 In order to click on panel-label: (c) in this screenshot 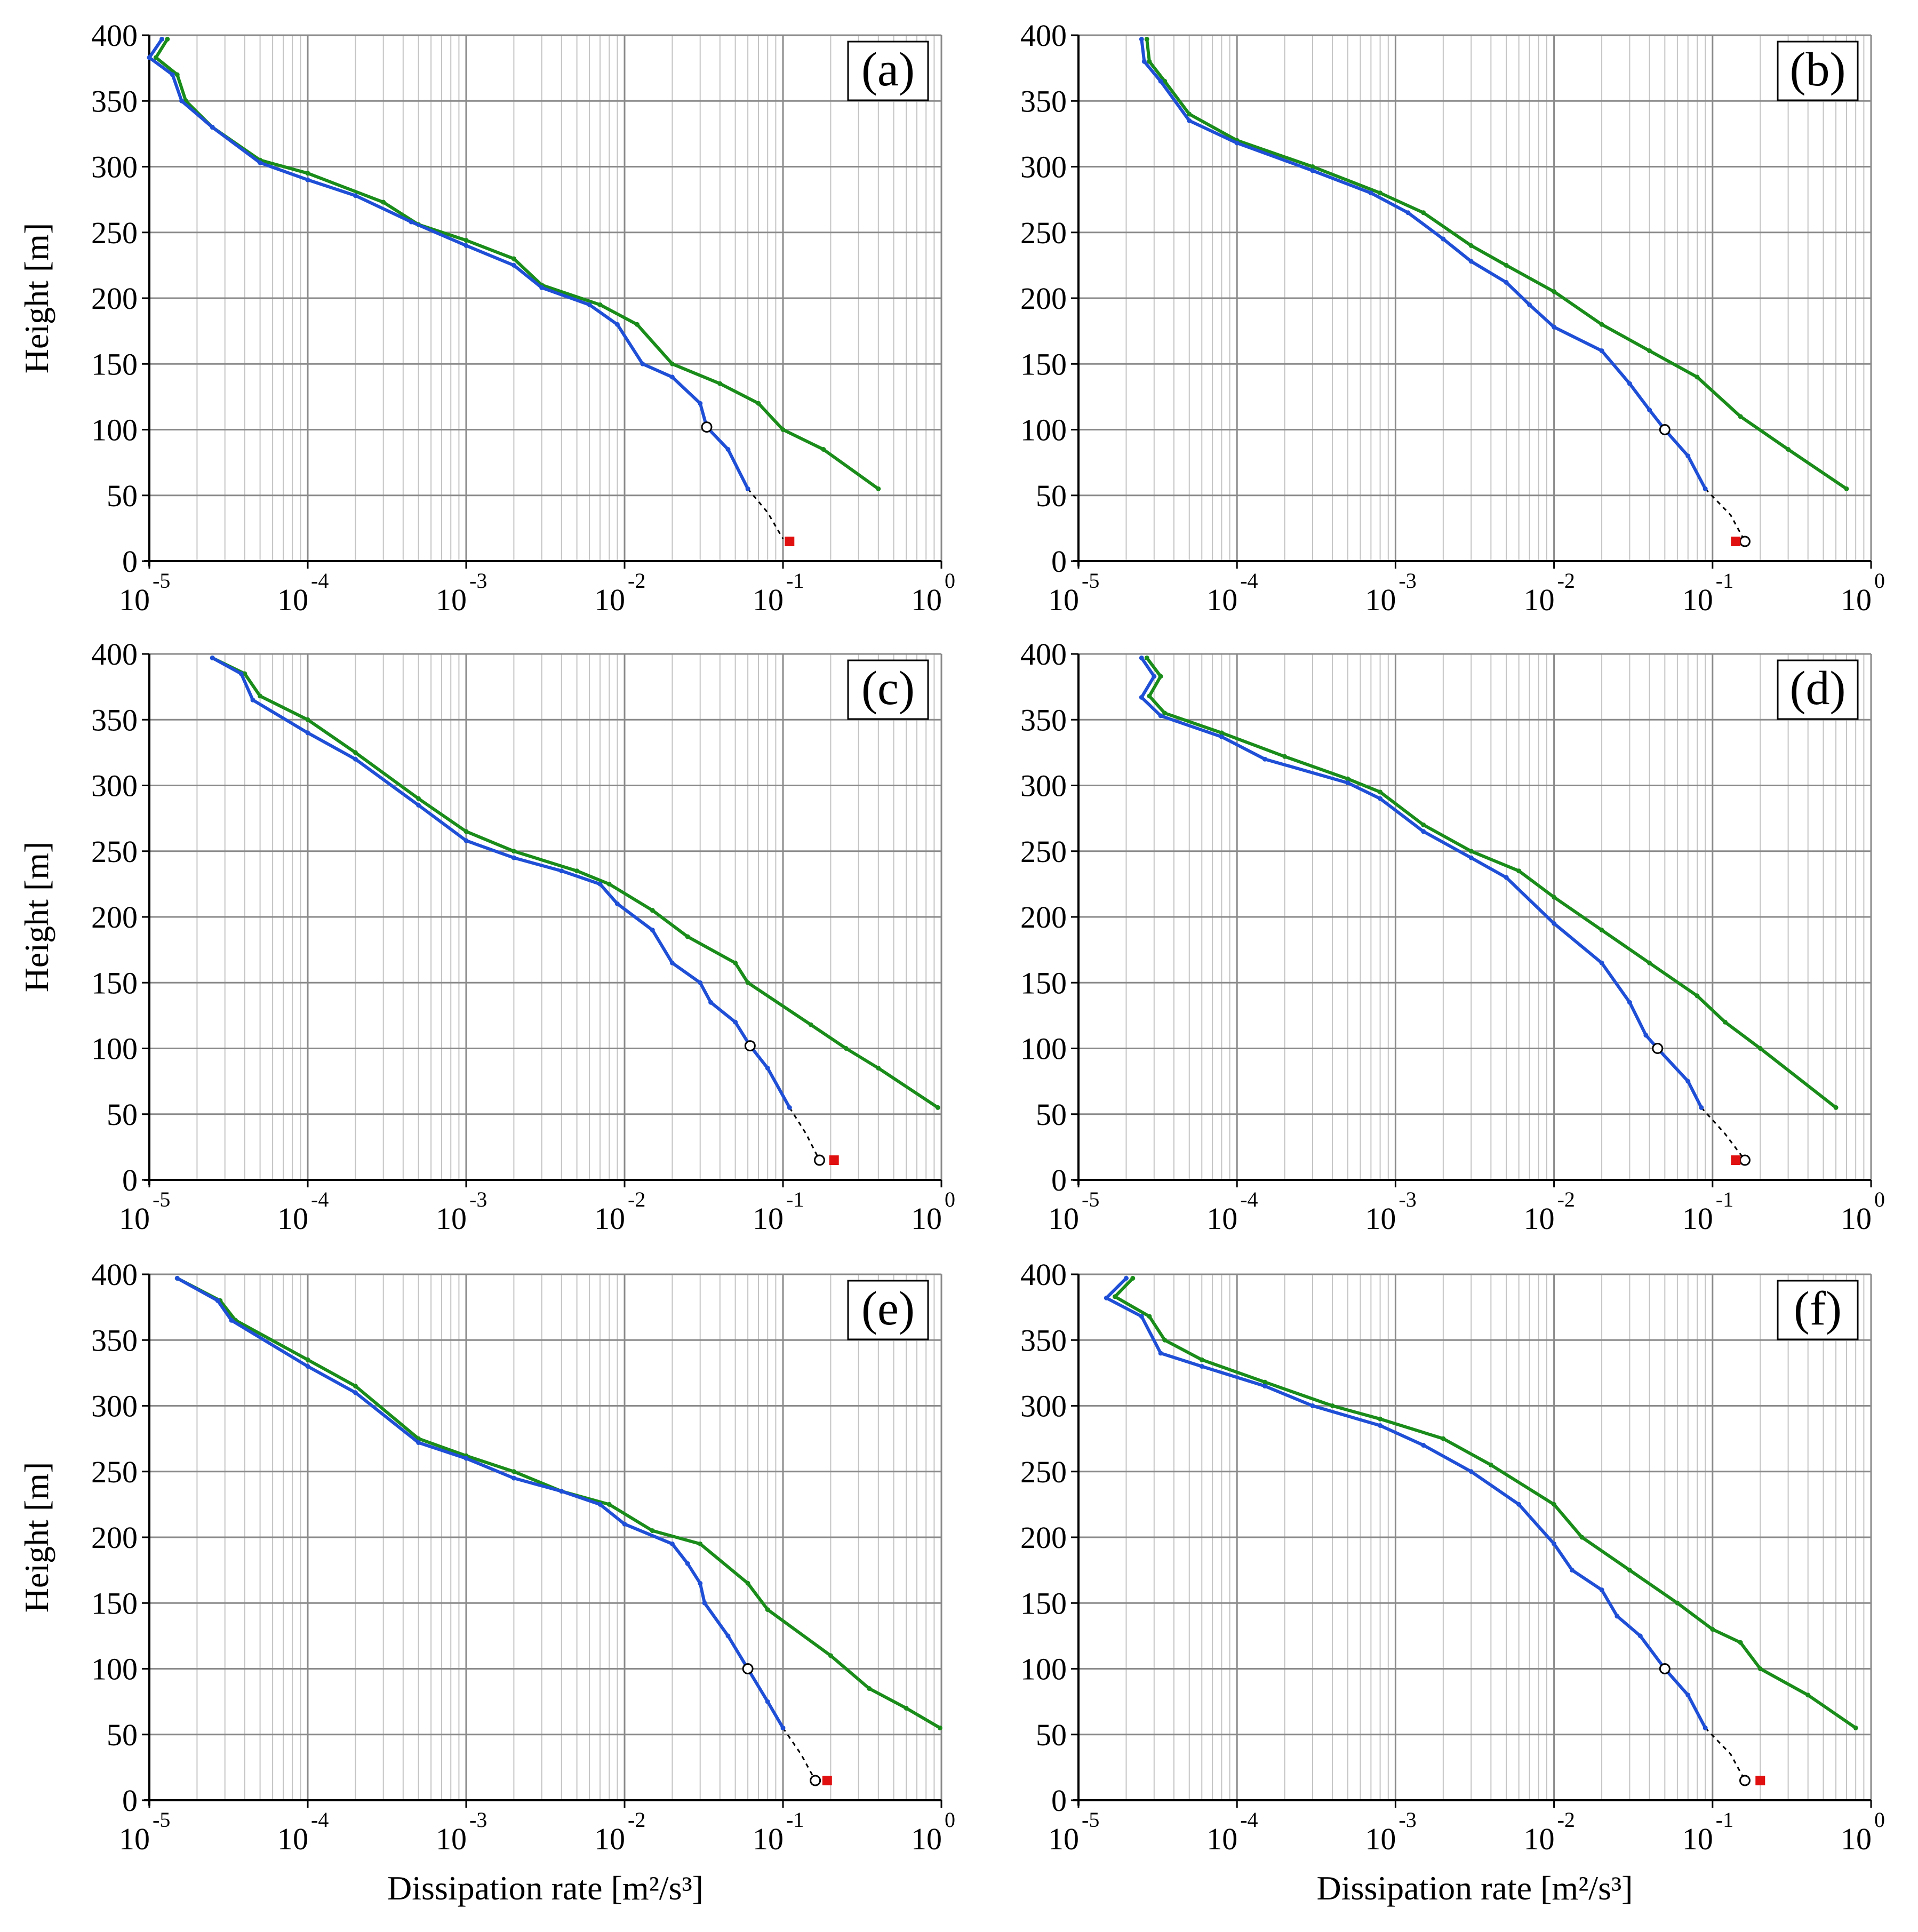, I will do `click(888, 688)`.